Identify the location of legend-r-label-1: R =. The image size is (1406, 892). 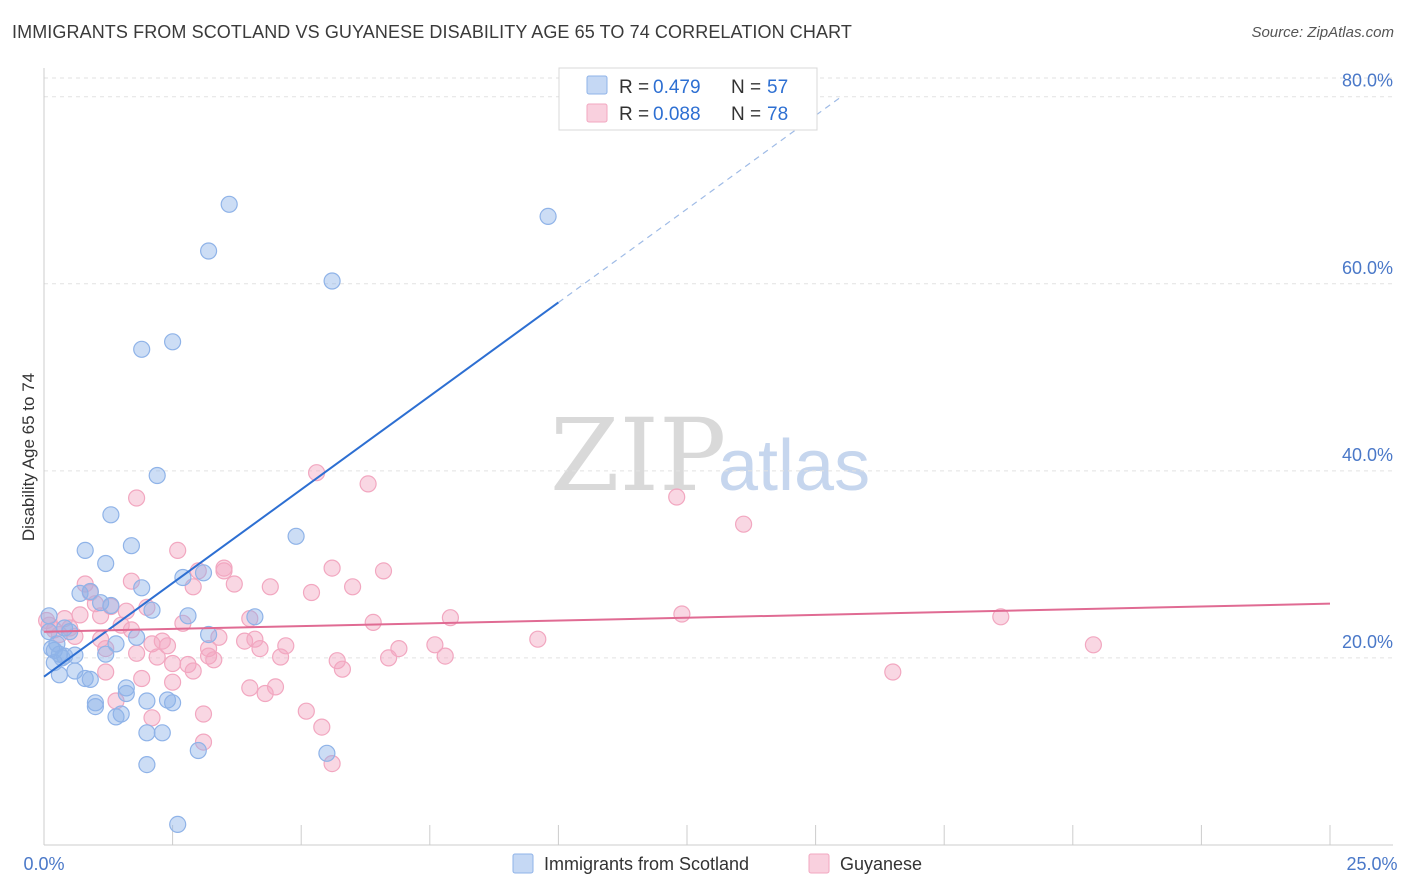
(634, 87).